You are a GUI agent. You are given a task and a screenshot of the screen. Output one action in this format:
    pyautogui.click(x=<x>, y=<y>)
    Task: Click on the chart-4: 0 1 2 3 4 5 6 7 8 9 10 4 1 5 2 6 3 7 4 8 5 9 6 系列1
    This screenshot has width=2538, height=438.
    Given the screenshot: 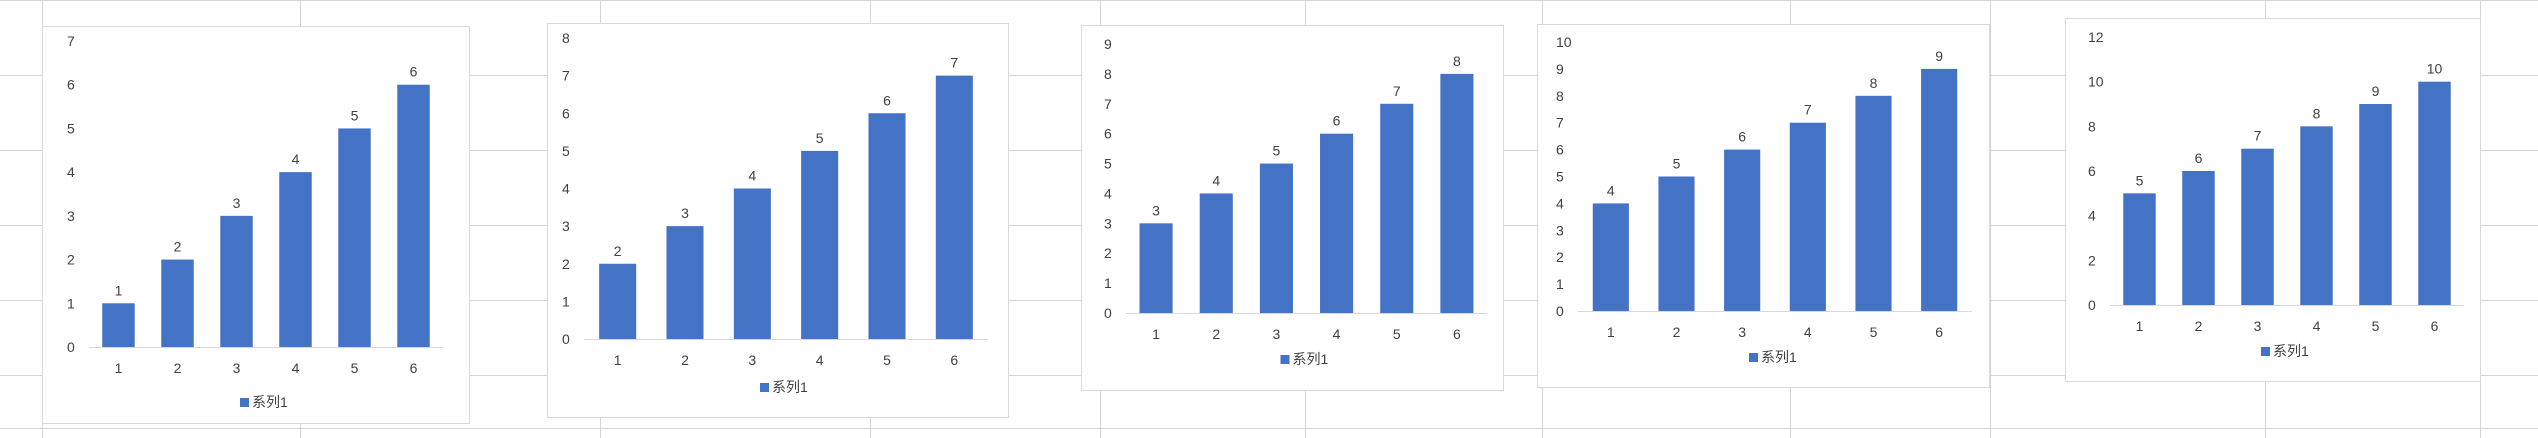 What is the action you would take?
    pyautogui.click(x=1763, y=206)
    